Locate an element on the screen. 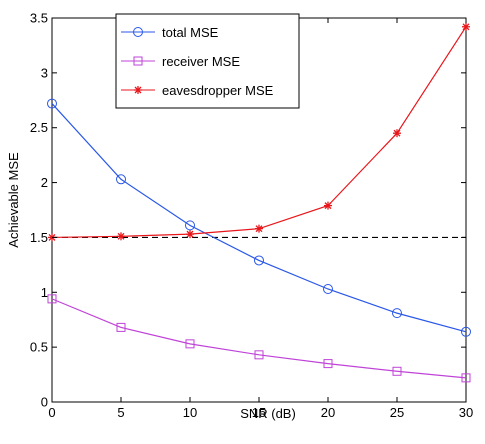 The height and width of the screenshot is (444, 485). x-tick-label: 5 is located at coordinates (120, 412).